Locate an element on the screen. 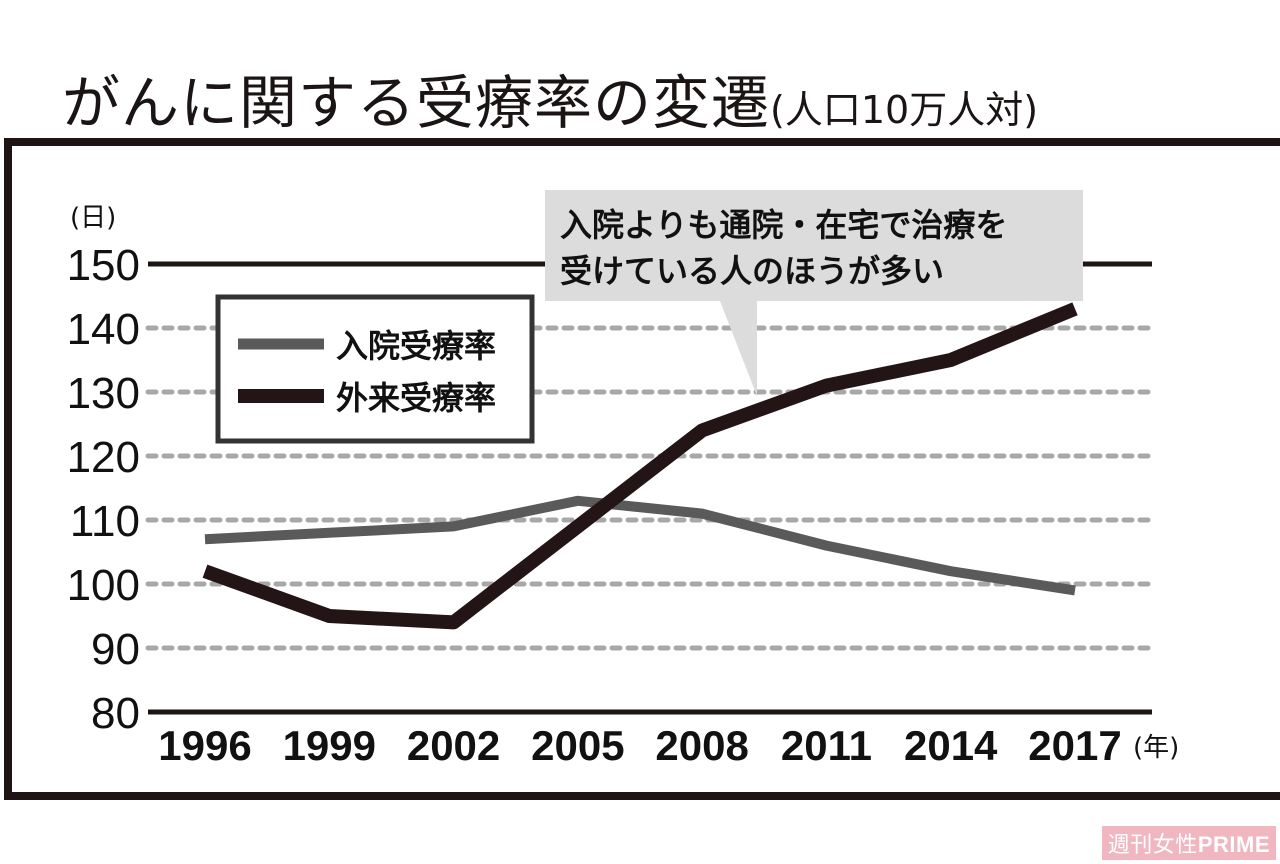 The image size is (1280, 864). legend-label-outpatient: 外来受療率 is located at coordinates (416, 398).